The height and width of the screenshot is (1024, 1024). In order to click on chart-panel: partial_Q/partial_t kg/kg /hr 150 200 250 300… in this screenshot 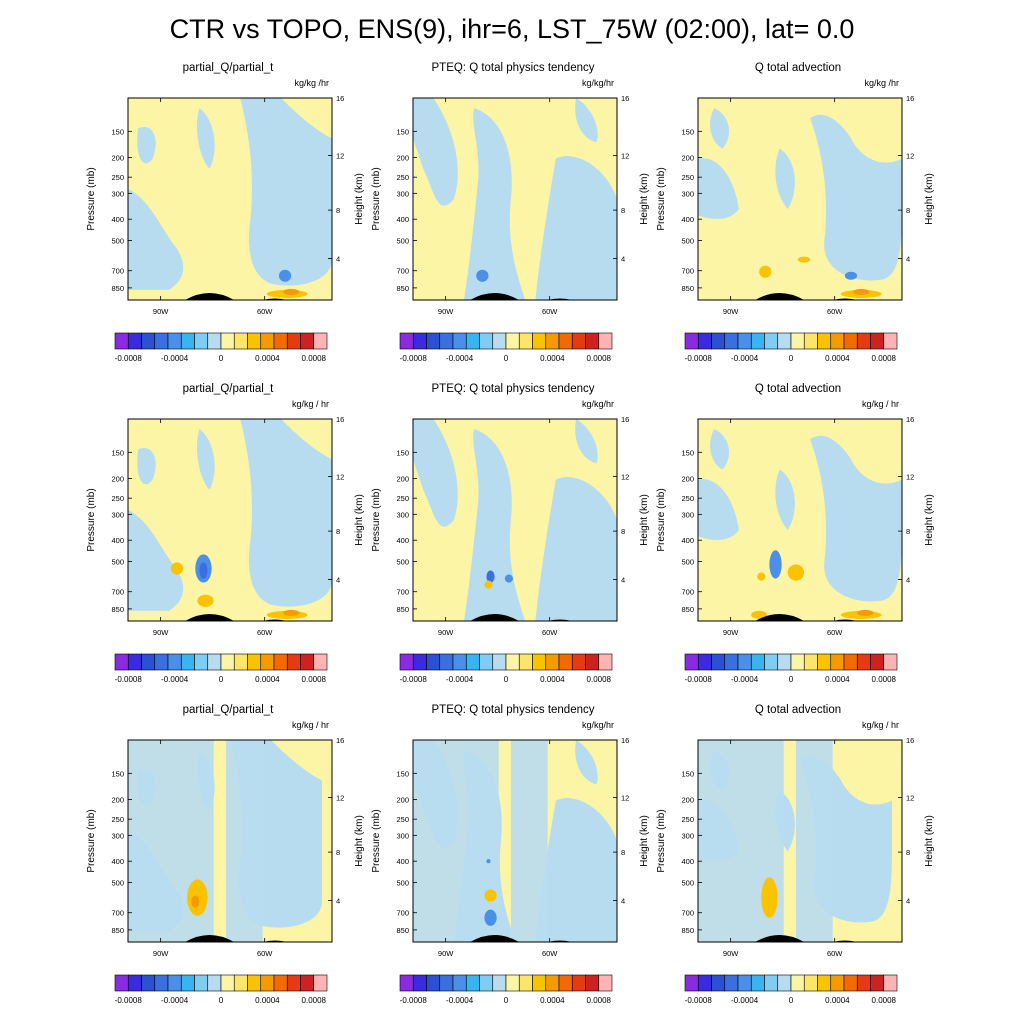, I will do `click(227, 212)`.